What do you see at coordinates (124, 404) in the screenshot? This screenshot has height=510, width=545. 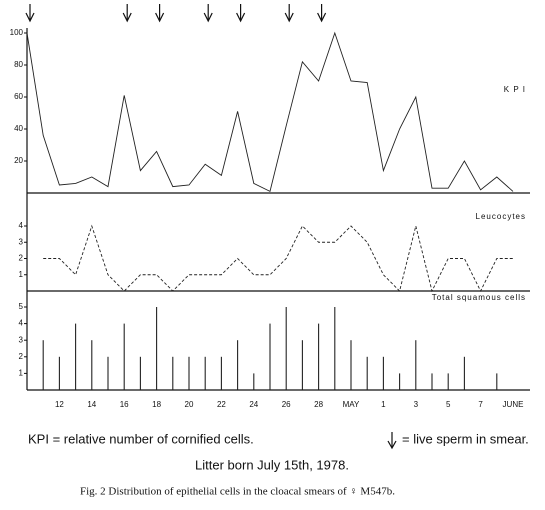 I see `x-tick-label: 16` at bounding box center [124, 404].